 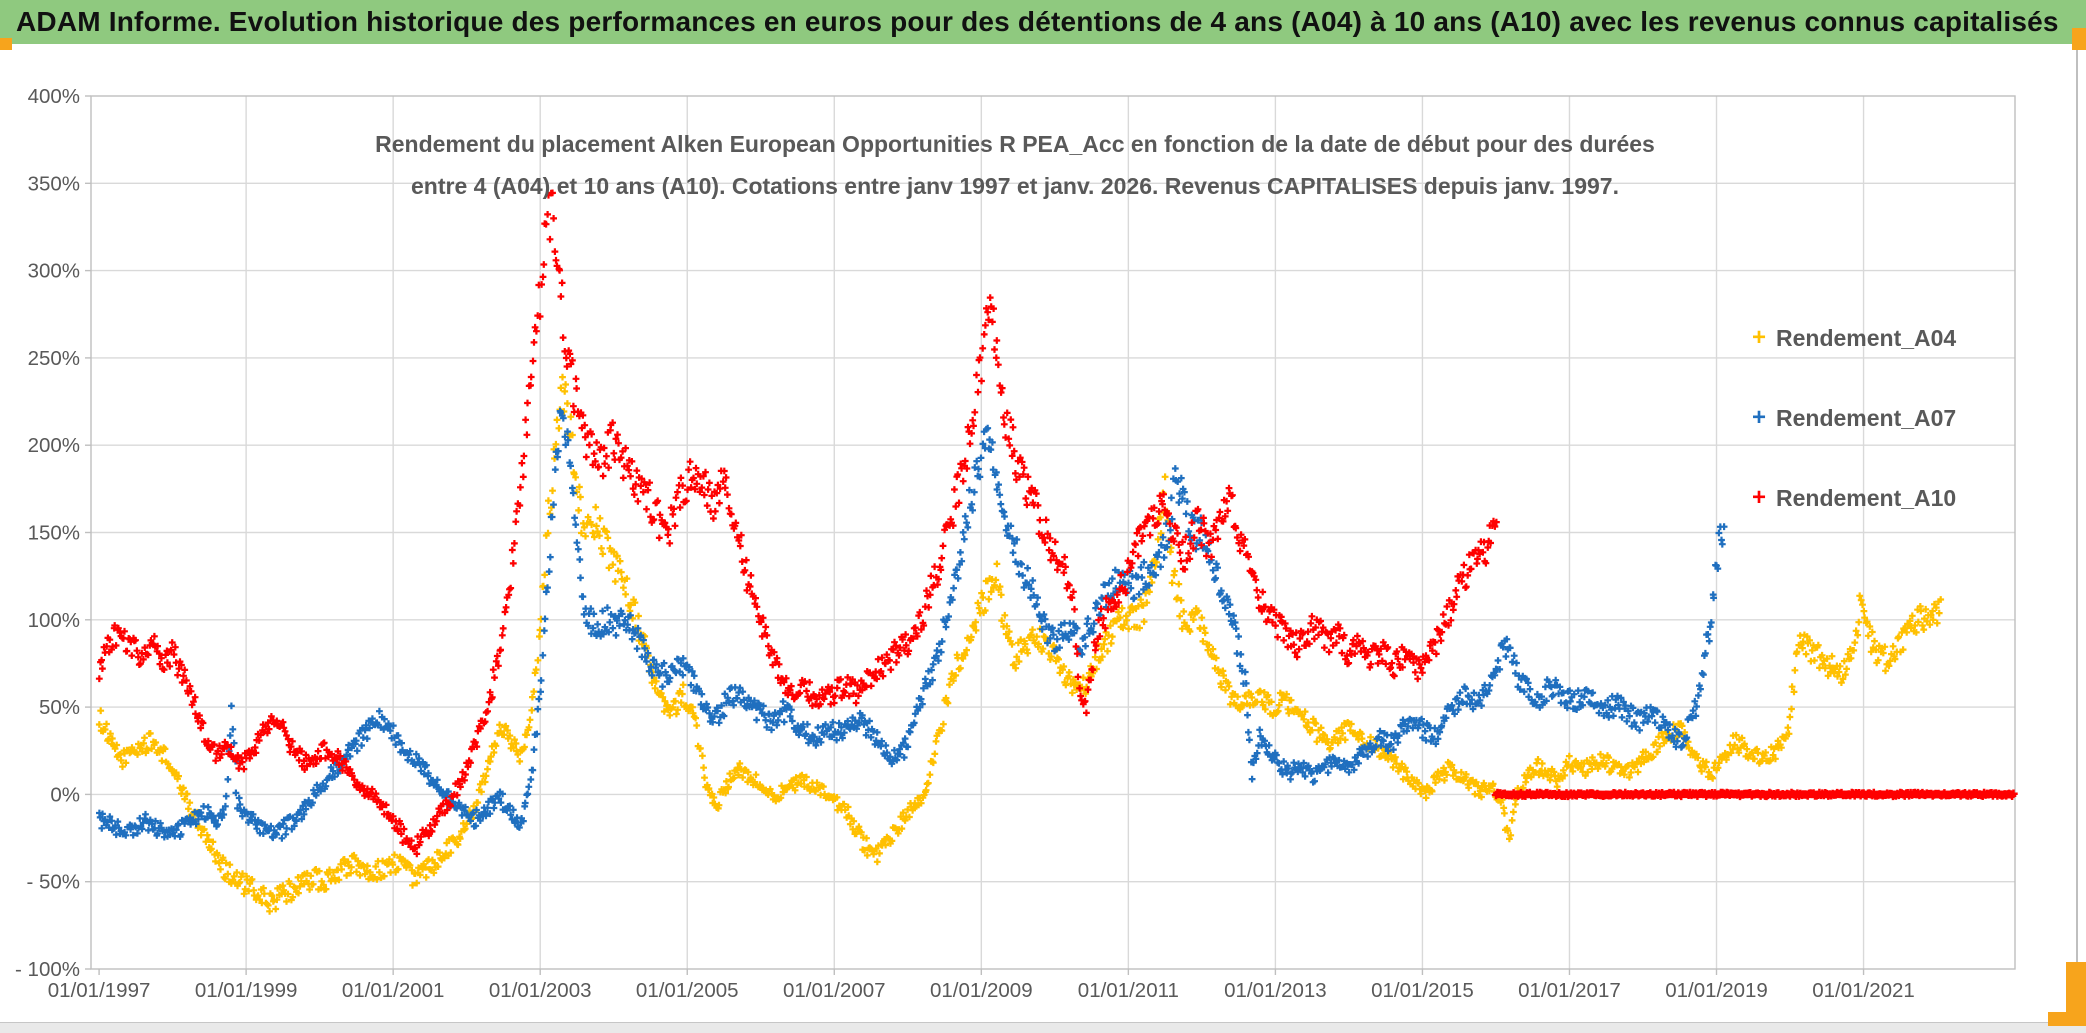 I want to click on legend-item-a10: + Rendement_A10, so click(x=1851, y=498).